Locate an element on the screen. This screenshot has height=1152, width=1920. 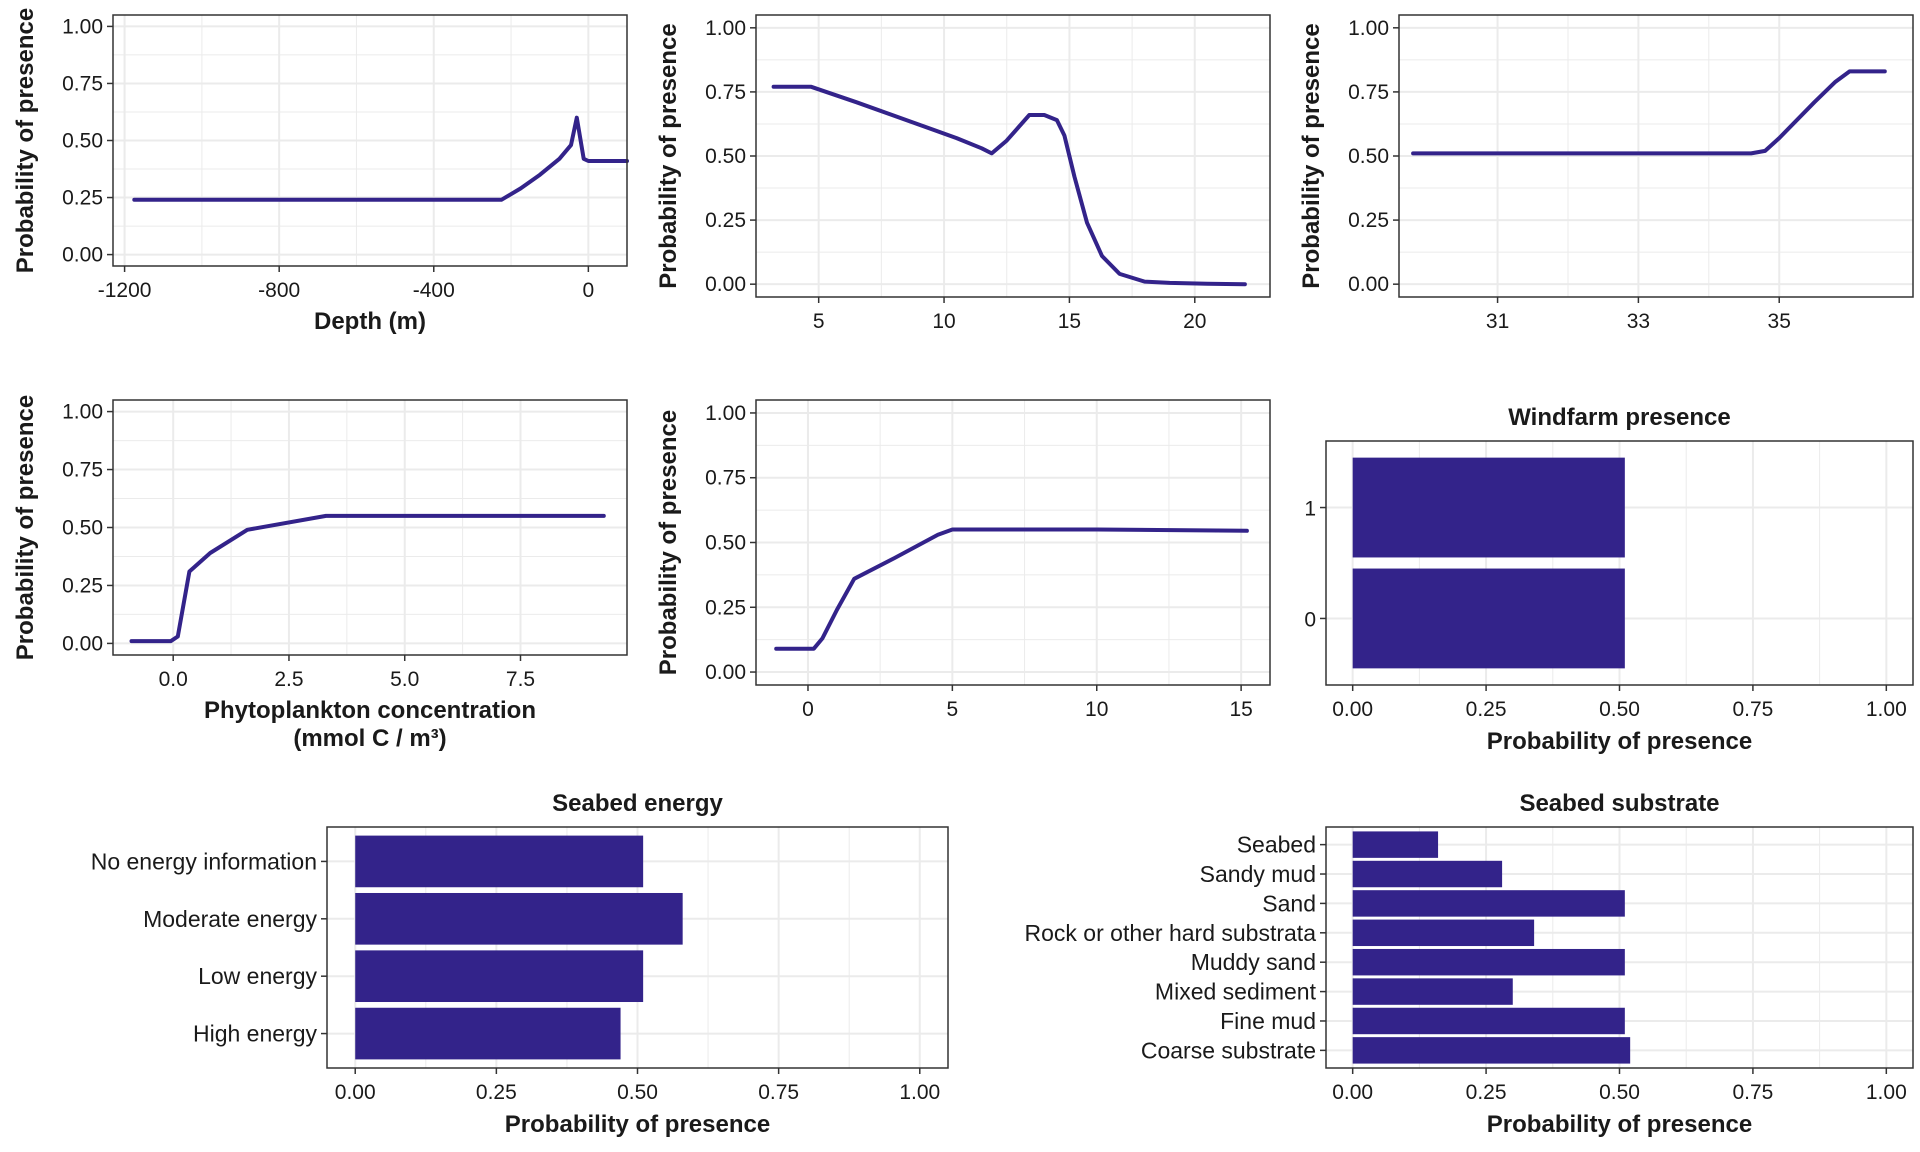
x-tick-label: -400 is located at coordinates (434, 290).